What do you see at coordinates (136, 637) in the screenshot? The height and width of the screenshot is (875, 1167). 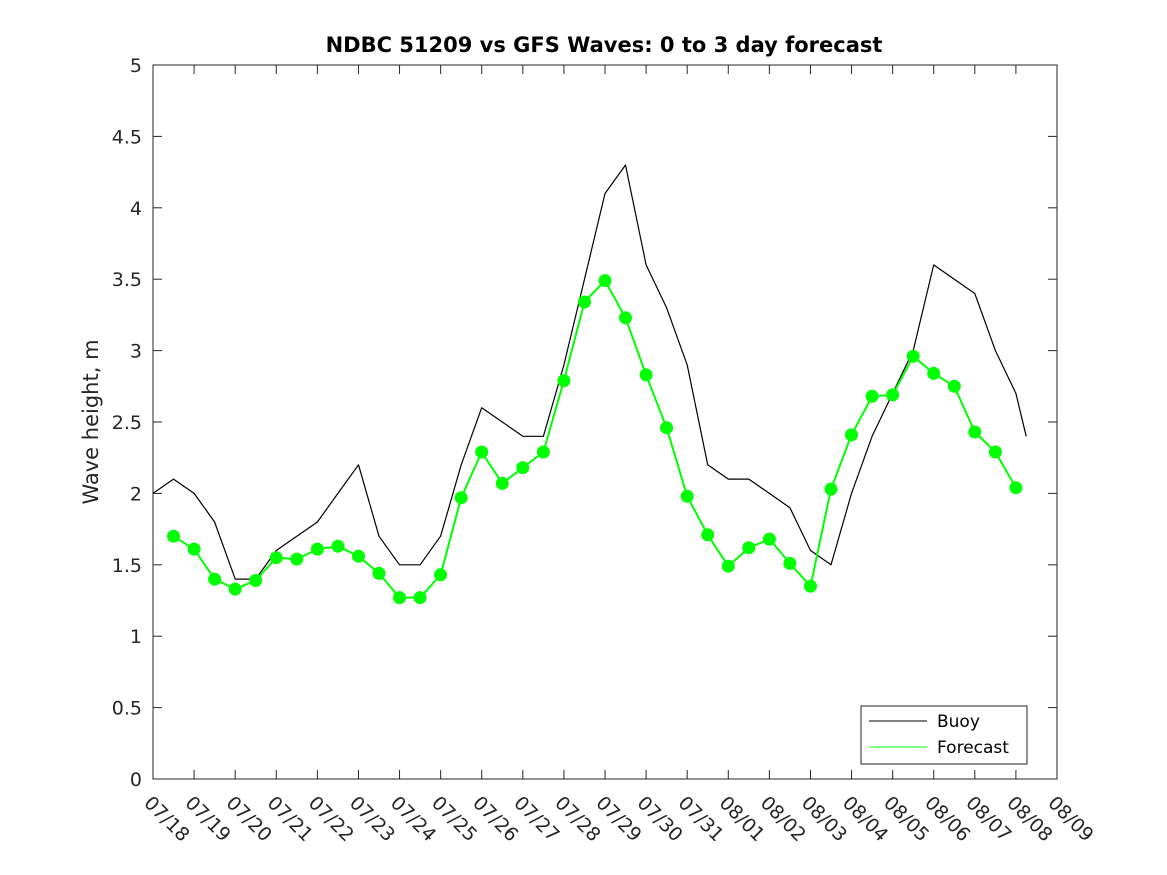 I see `y-tick-label: 1` at bounding box center [136, 637].